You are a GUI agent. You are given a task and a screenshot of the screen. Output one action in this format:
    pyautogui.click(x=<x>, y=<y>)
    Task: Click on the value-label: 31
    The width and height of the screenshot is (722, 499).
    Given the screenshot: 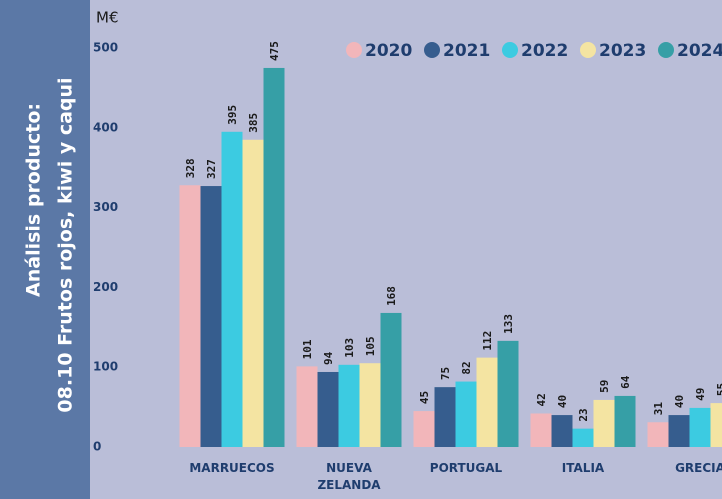 What is the action you would take?
    pyautogui.click(x=658, y=409)
    